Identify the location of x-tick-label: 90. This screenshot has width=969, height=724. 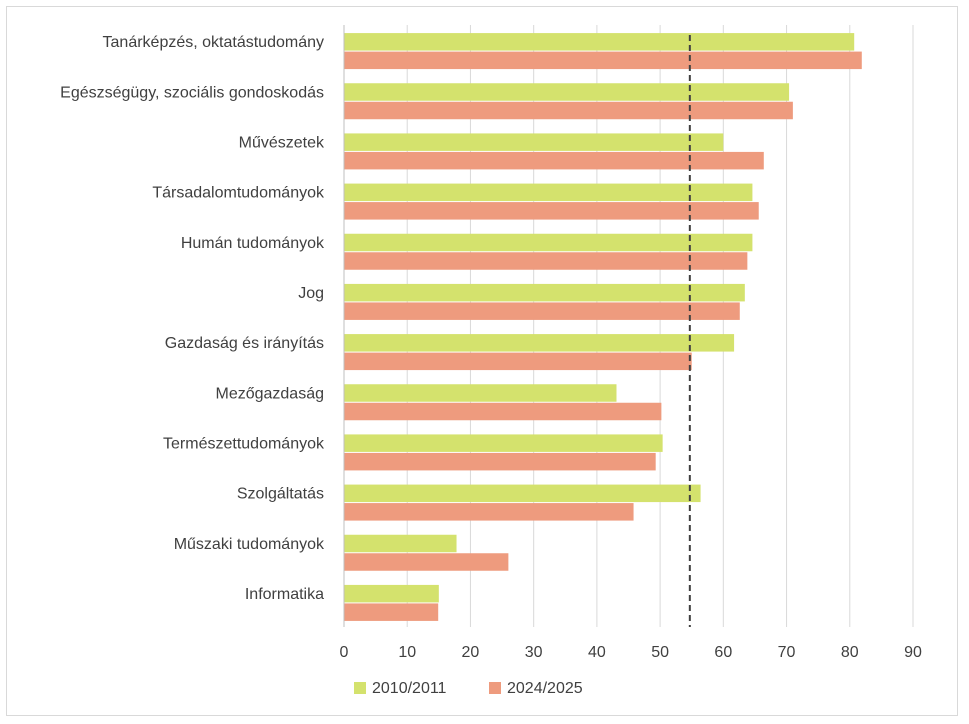
(913, 652).